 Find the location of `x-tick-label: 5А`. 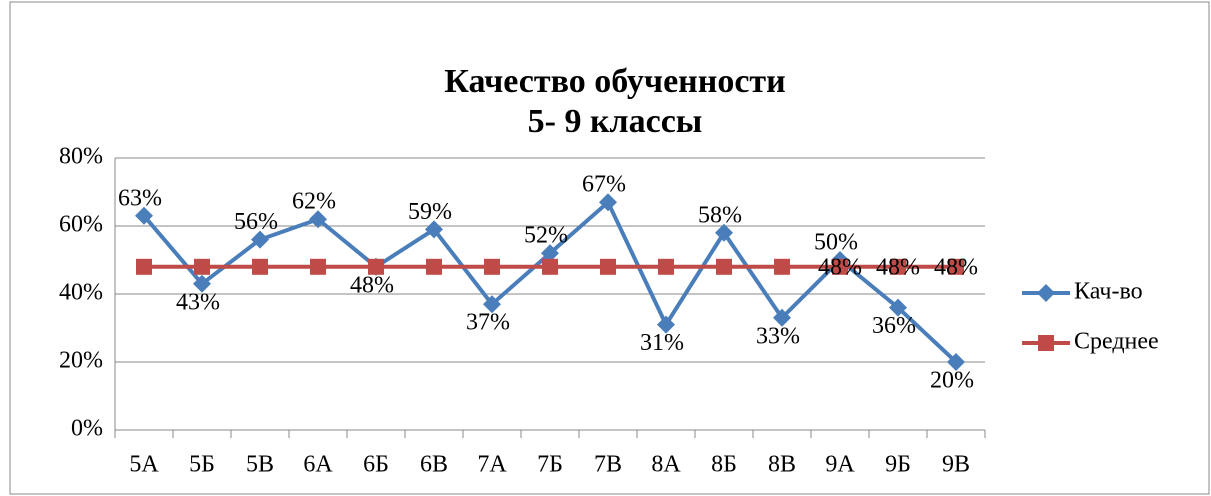

x-tick-label: 5А is located at coordinates (144, 465).